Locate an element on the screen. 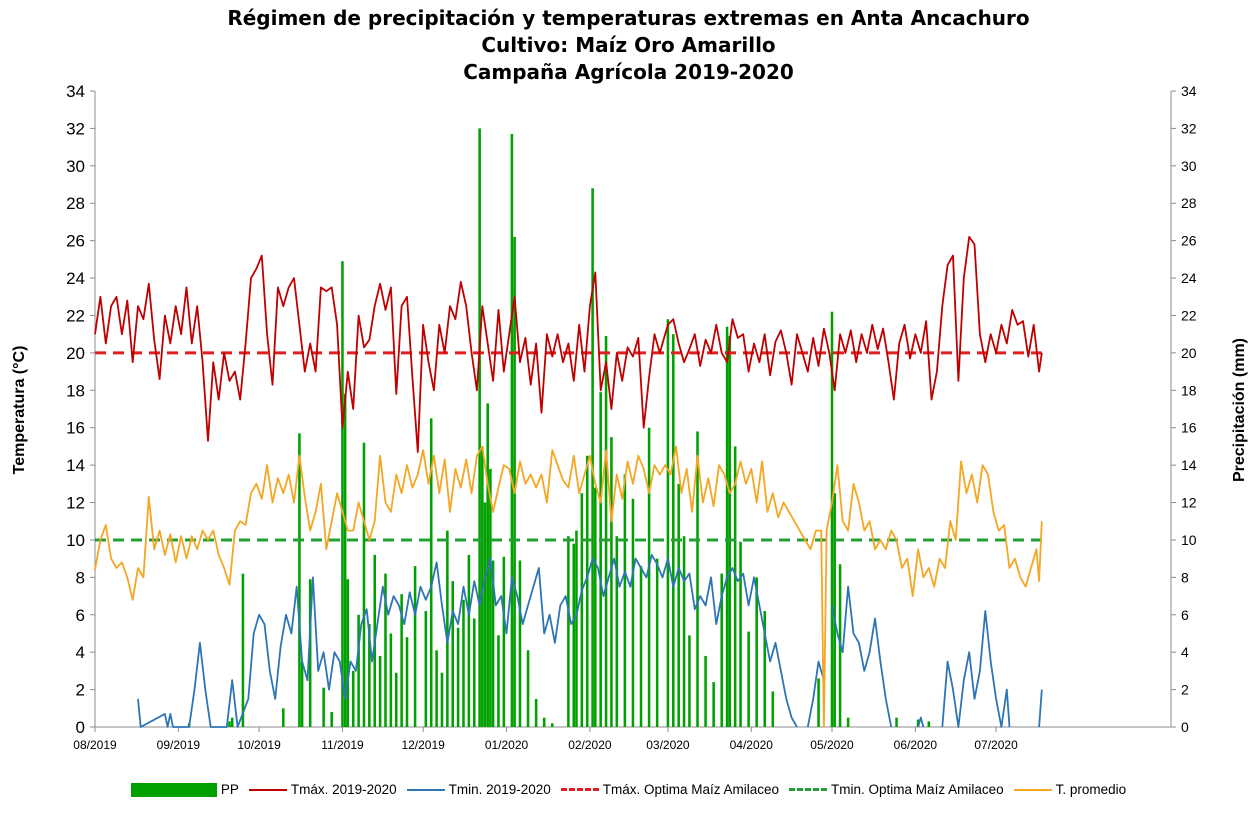  y-tick-label-right: 4 is located at coordinates (1185, 652).